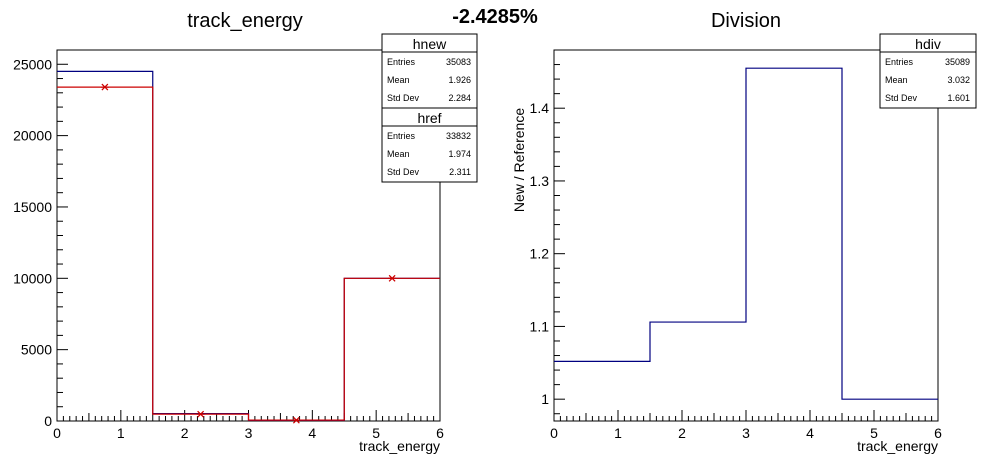 The width and height of the screenshot is (996, 472). What do you see at coordinates (459, 80) in the screenshot?
I see `stats-row-value: 1.926` at bounding box center [459, 80].